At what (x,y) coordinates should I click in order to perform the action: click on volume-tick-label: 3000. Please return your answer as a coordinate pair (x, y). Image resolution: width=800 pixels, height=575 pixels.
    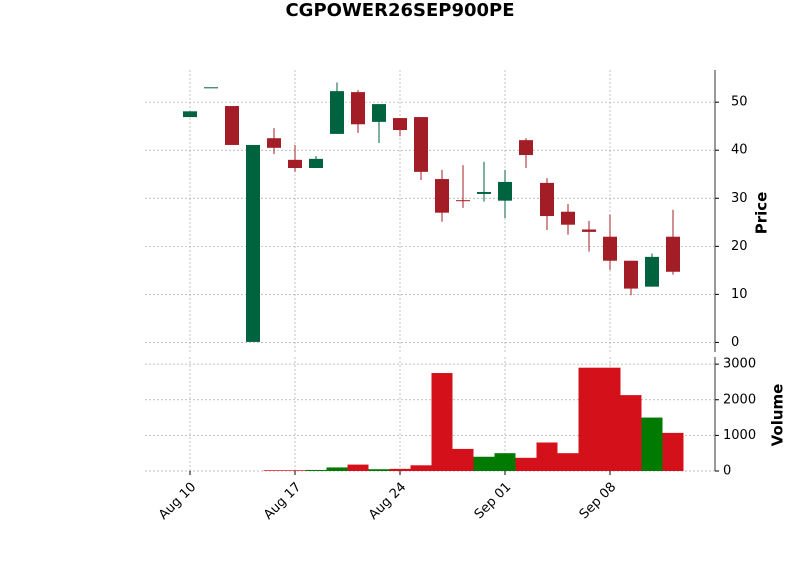
    Looking at the image, I should click on (739, 364).